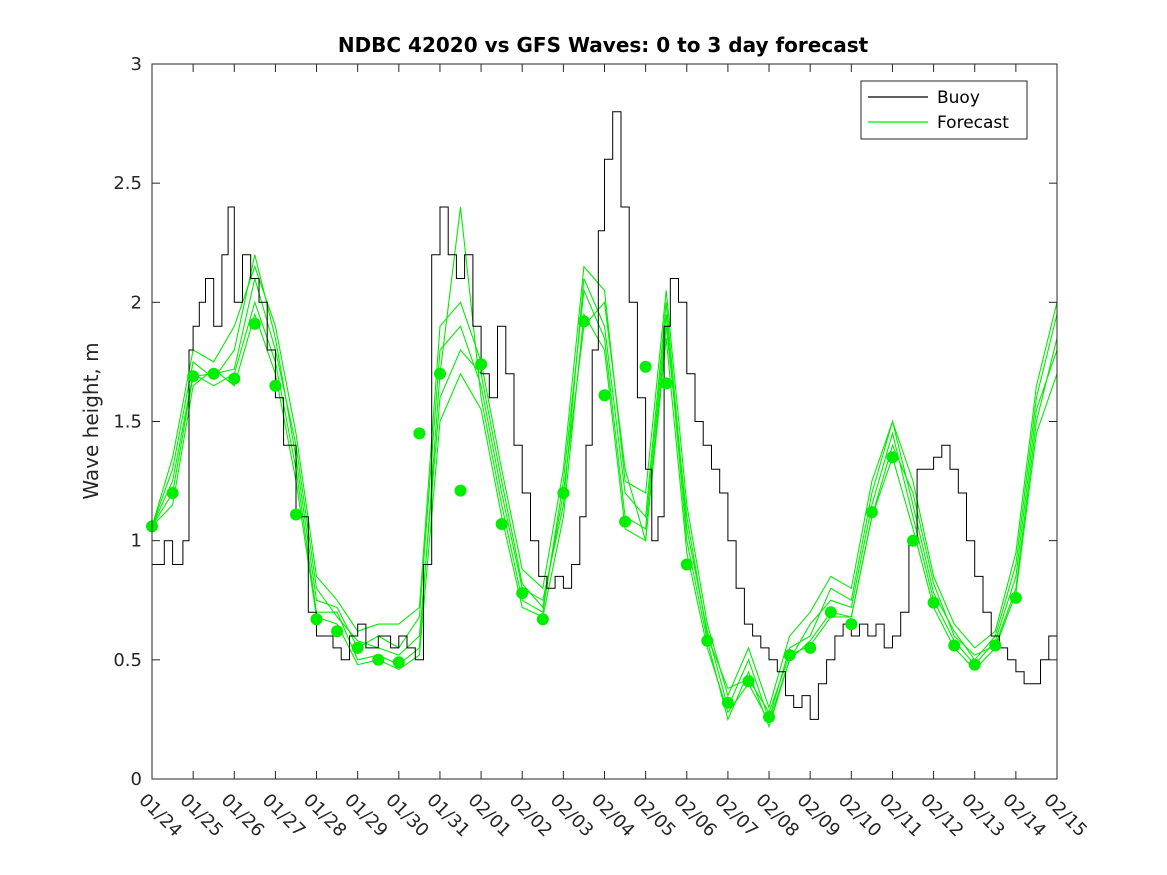  Describe the element at coordinates (91, 420) in the screenshot. I see `y-axis-label: Wave height, m` at that location.